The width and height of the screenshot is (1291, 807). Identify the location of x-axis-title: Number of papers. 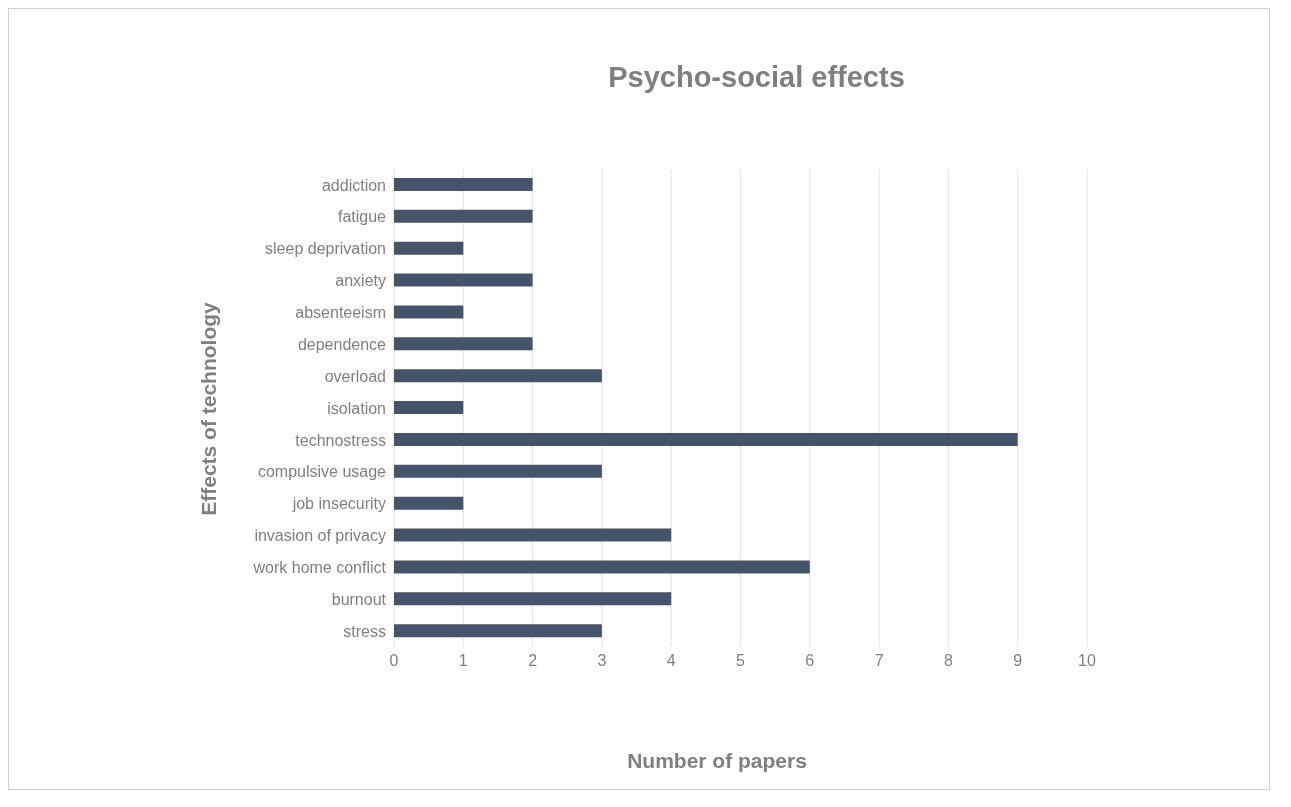
(717, 761).